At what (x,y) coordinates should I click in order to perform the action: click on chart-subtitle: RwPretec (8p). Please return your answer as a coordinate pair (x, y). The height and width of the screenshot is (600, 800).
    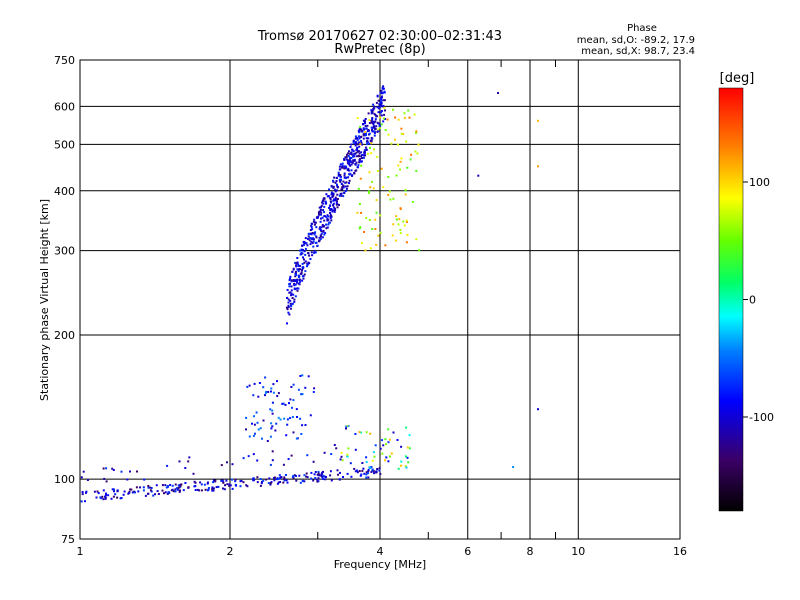
    Looking at the image, I should click on (379, 49).